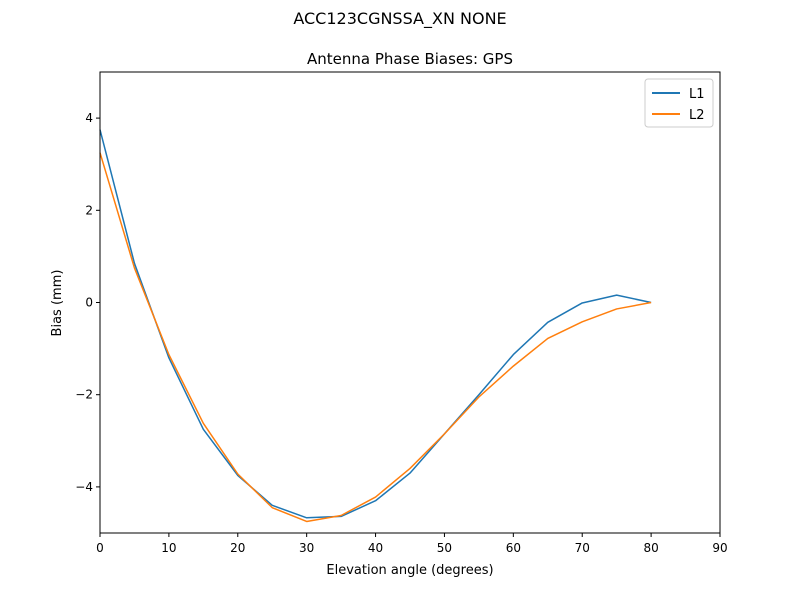 This screenshot has width=800, height=600. Describe the element at coordinates (57, 303) in the screenshot. I see `y-axis-label: Bias (mm)` at that location.